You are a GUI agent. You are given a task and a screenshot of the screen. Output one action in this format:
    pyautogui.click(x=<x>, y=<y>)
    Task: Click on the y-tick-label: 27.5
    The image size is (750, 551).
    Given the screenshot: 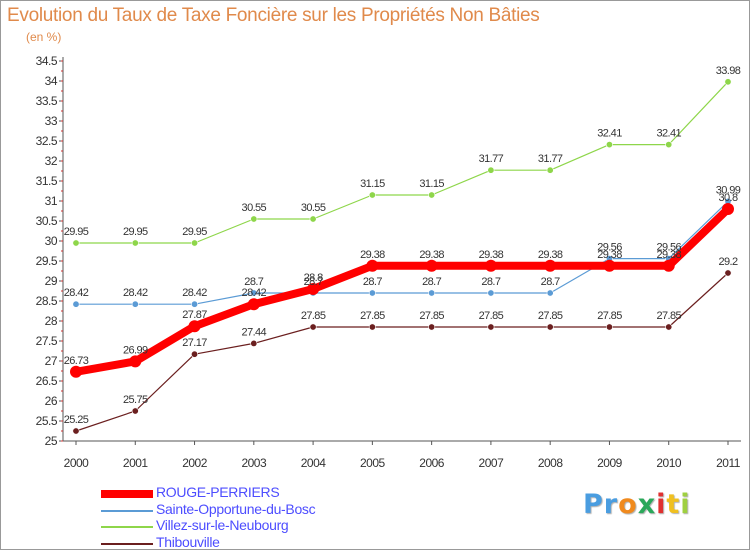 What is the action you would take?
    pyautogui.click(x=47, y=341)
    